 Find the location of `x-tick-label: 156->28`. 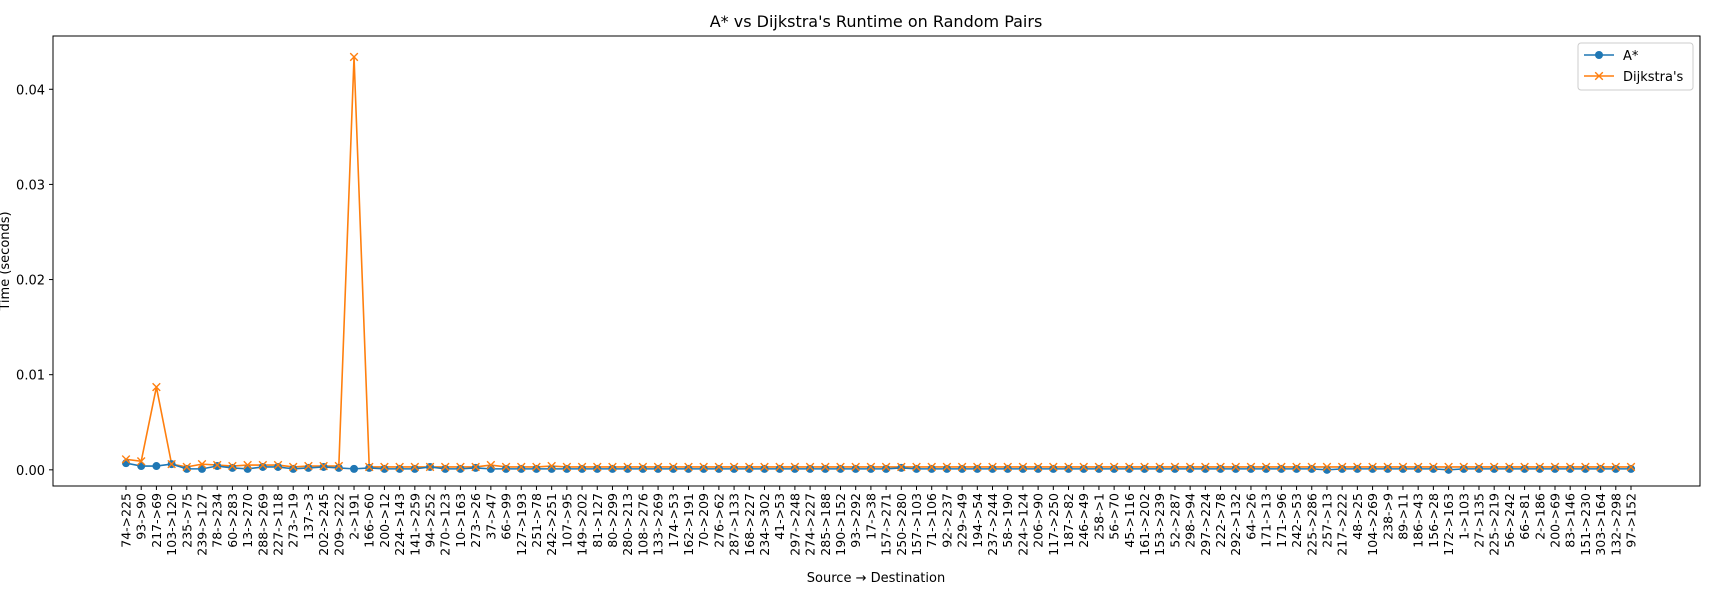

x-tick-label: 156->28 is located at coordinates (1433, 520).